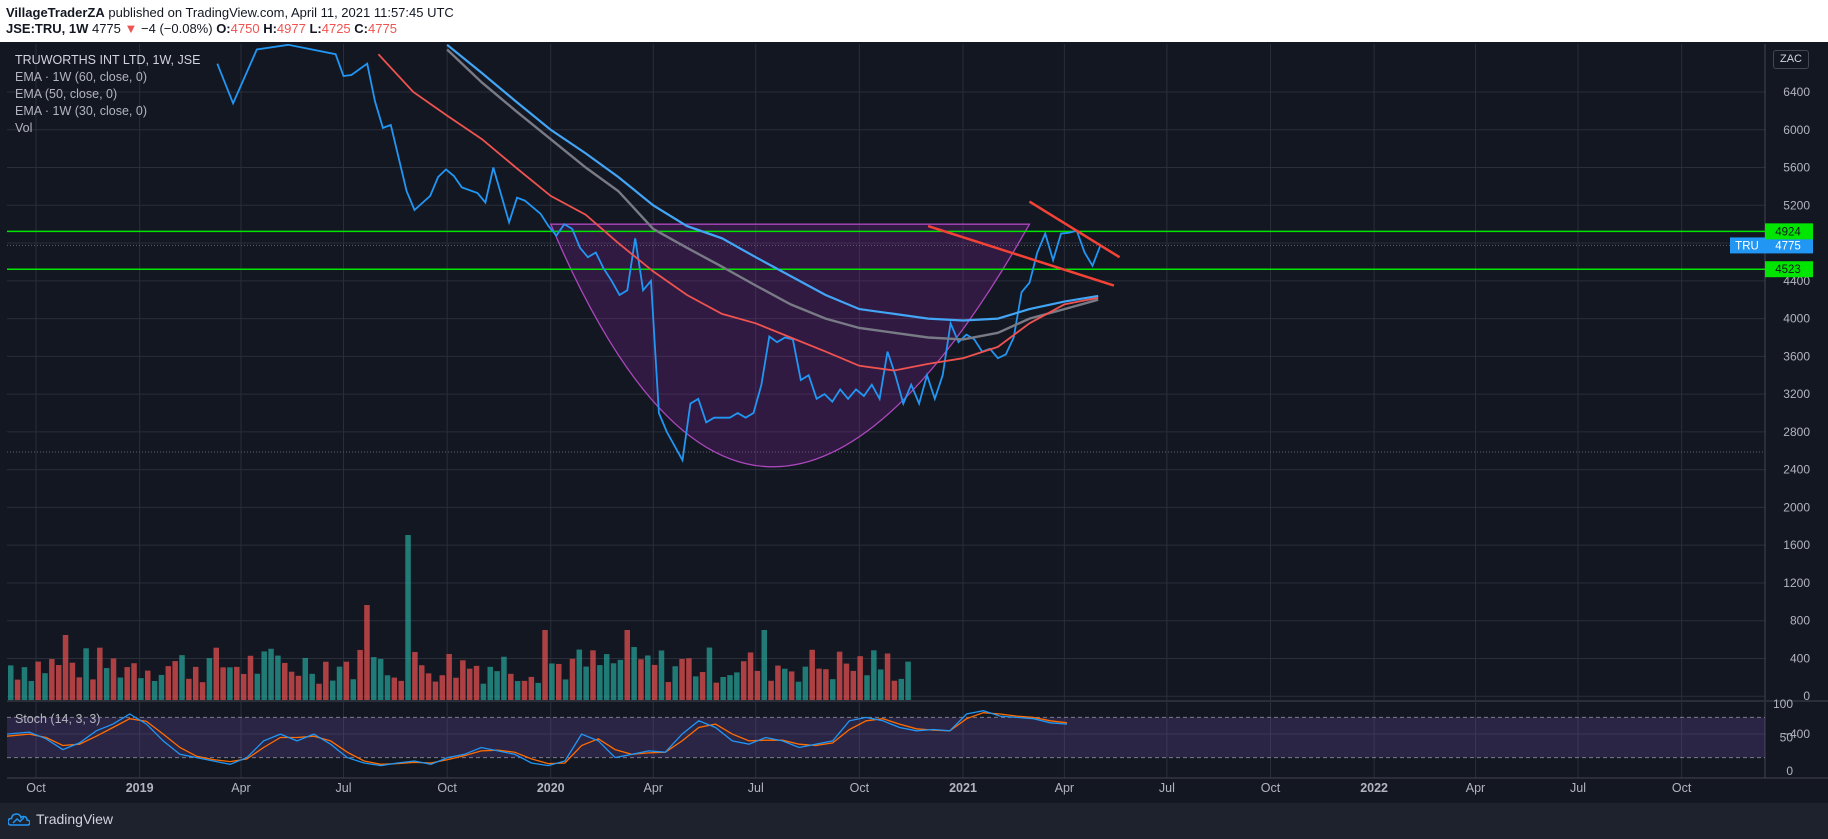 The image size is (1828, 839). I want to click on legend-item-vol: Vol, so click(24, 128).